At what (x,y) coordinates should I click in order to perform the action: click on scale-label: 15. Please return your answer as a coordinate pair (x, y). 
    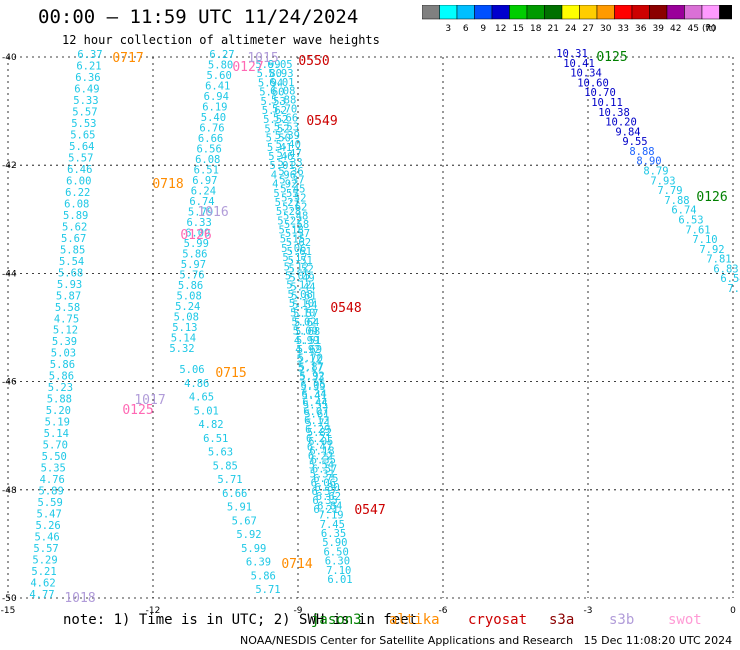
    Looking at the image, I should click on (518, 29).